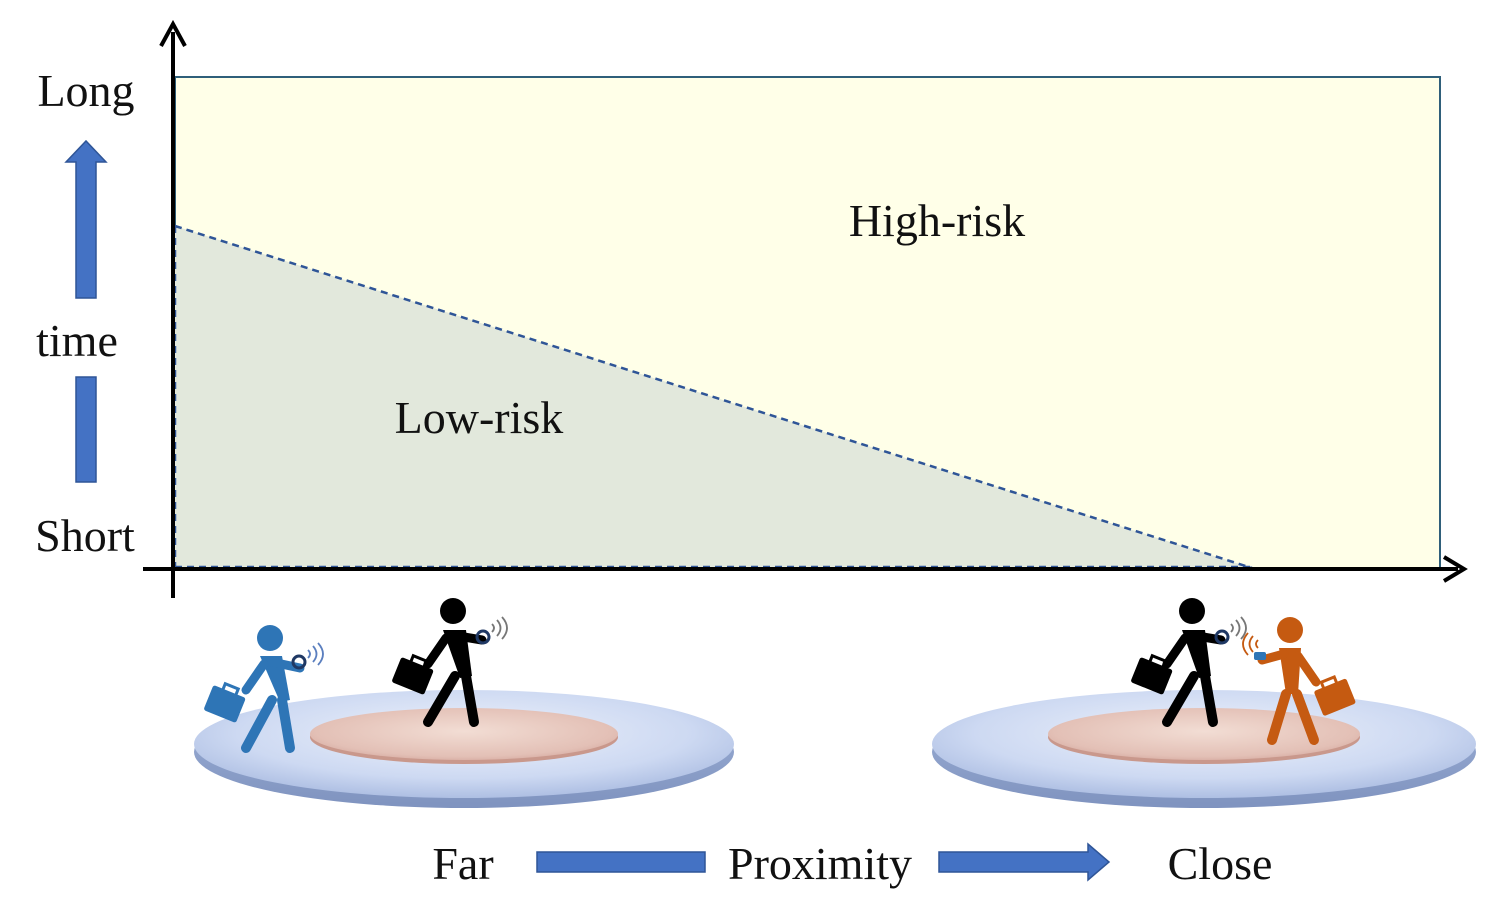 The height and width of the screenshot is (923, 1487). What do you see at coordinates (621, 862) in the screenshot?
I see `proximity-left-bar` at bounding box center [621, 862].